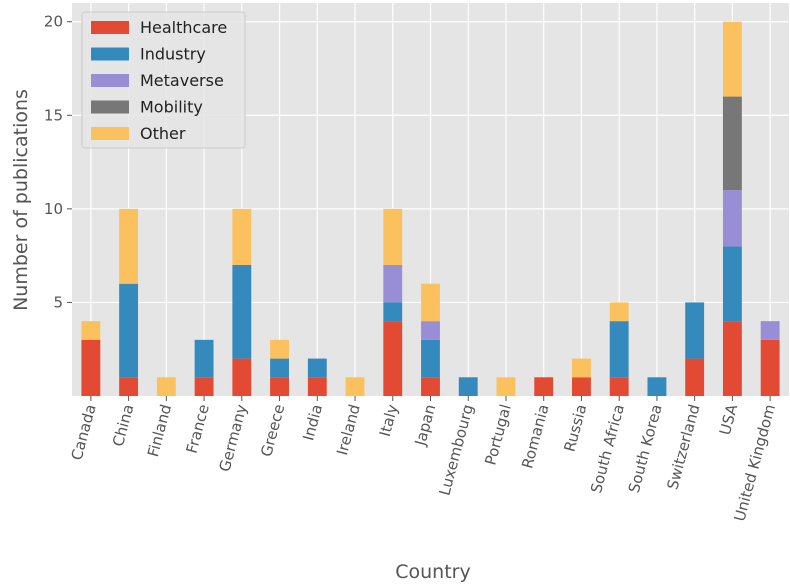 This screenshot has height=584, width=790. What do you see at coordinates (732, 218) in the screenshot?
I see `bar-metaverse-usa` at bounding box center [732, 218].